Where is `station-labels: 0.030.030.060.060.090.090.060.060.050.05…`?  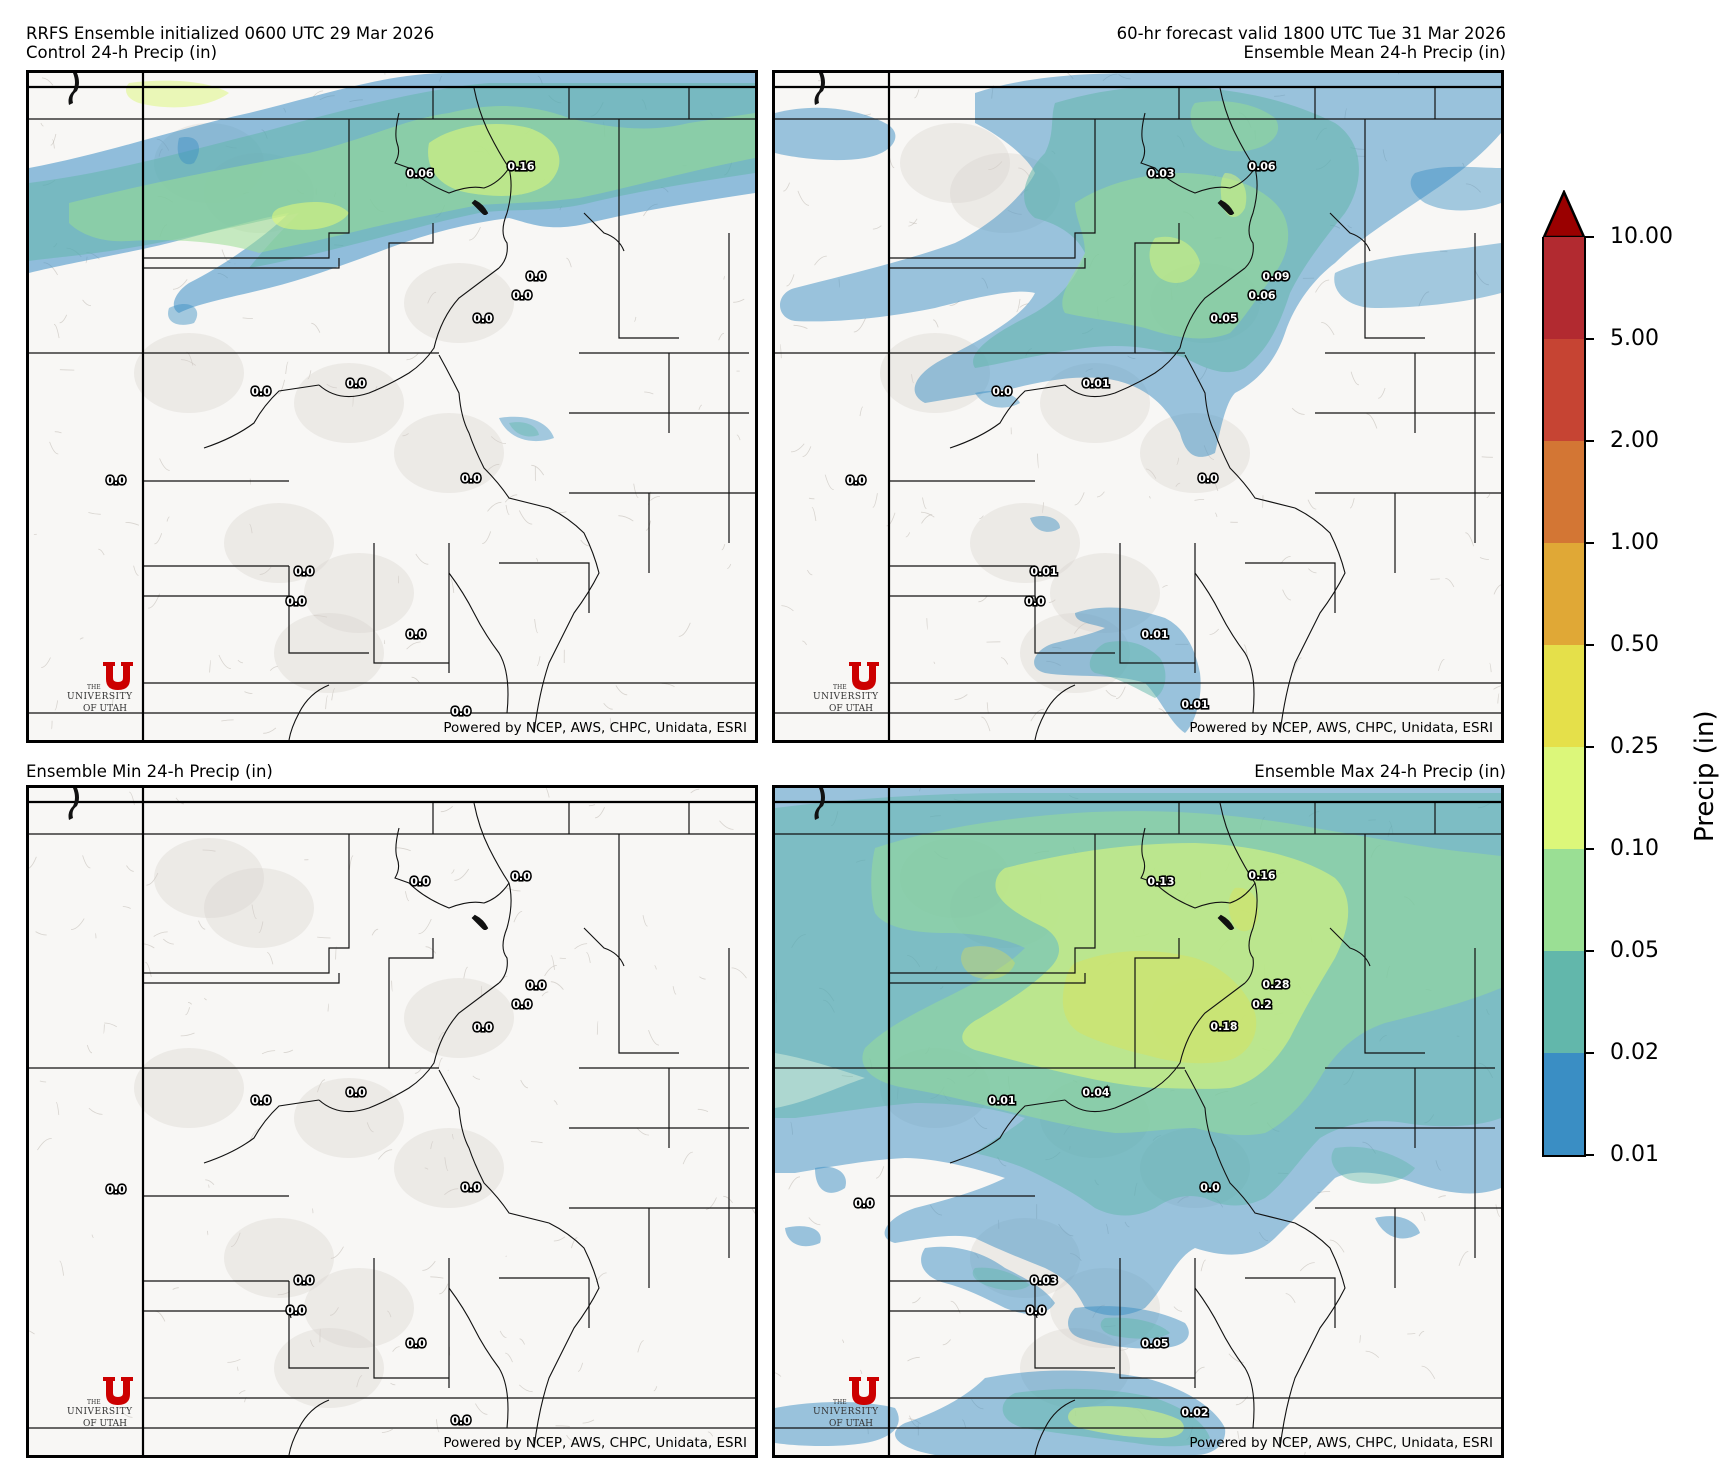
station-labels: 0.030.030.060.060.090.090.060.060.050.05… is located at coordinates (1068, 435).